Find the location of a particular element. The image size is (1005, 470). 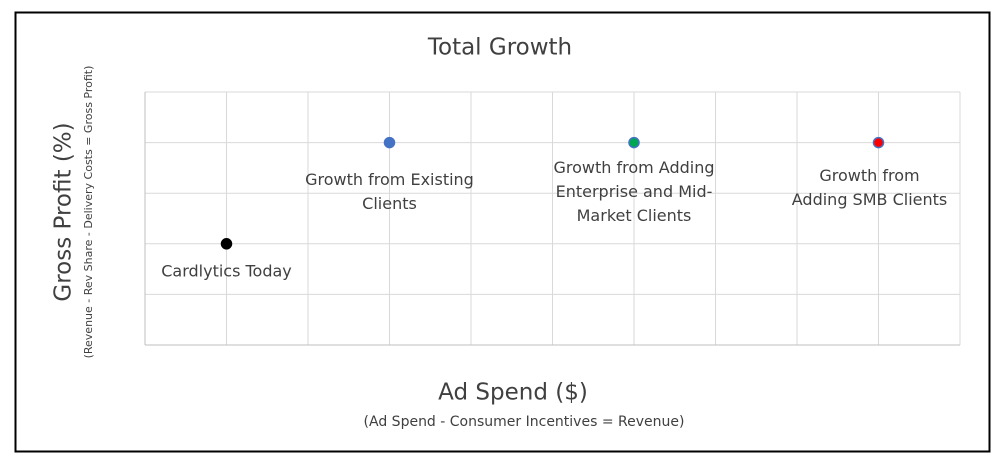

y-axis-title: Gross Profit (%) is located at coordinates (64, 211).